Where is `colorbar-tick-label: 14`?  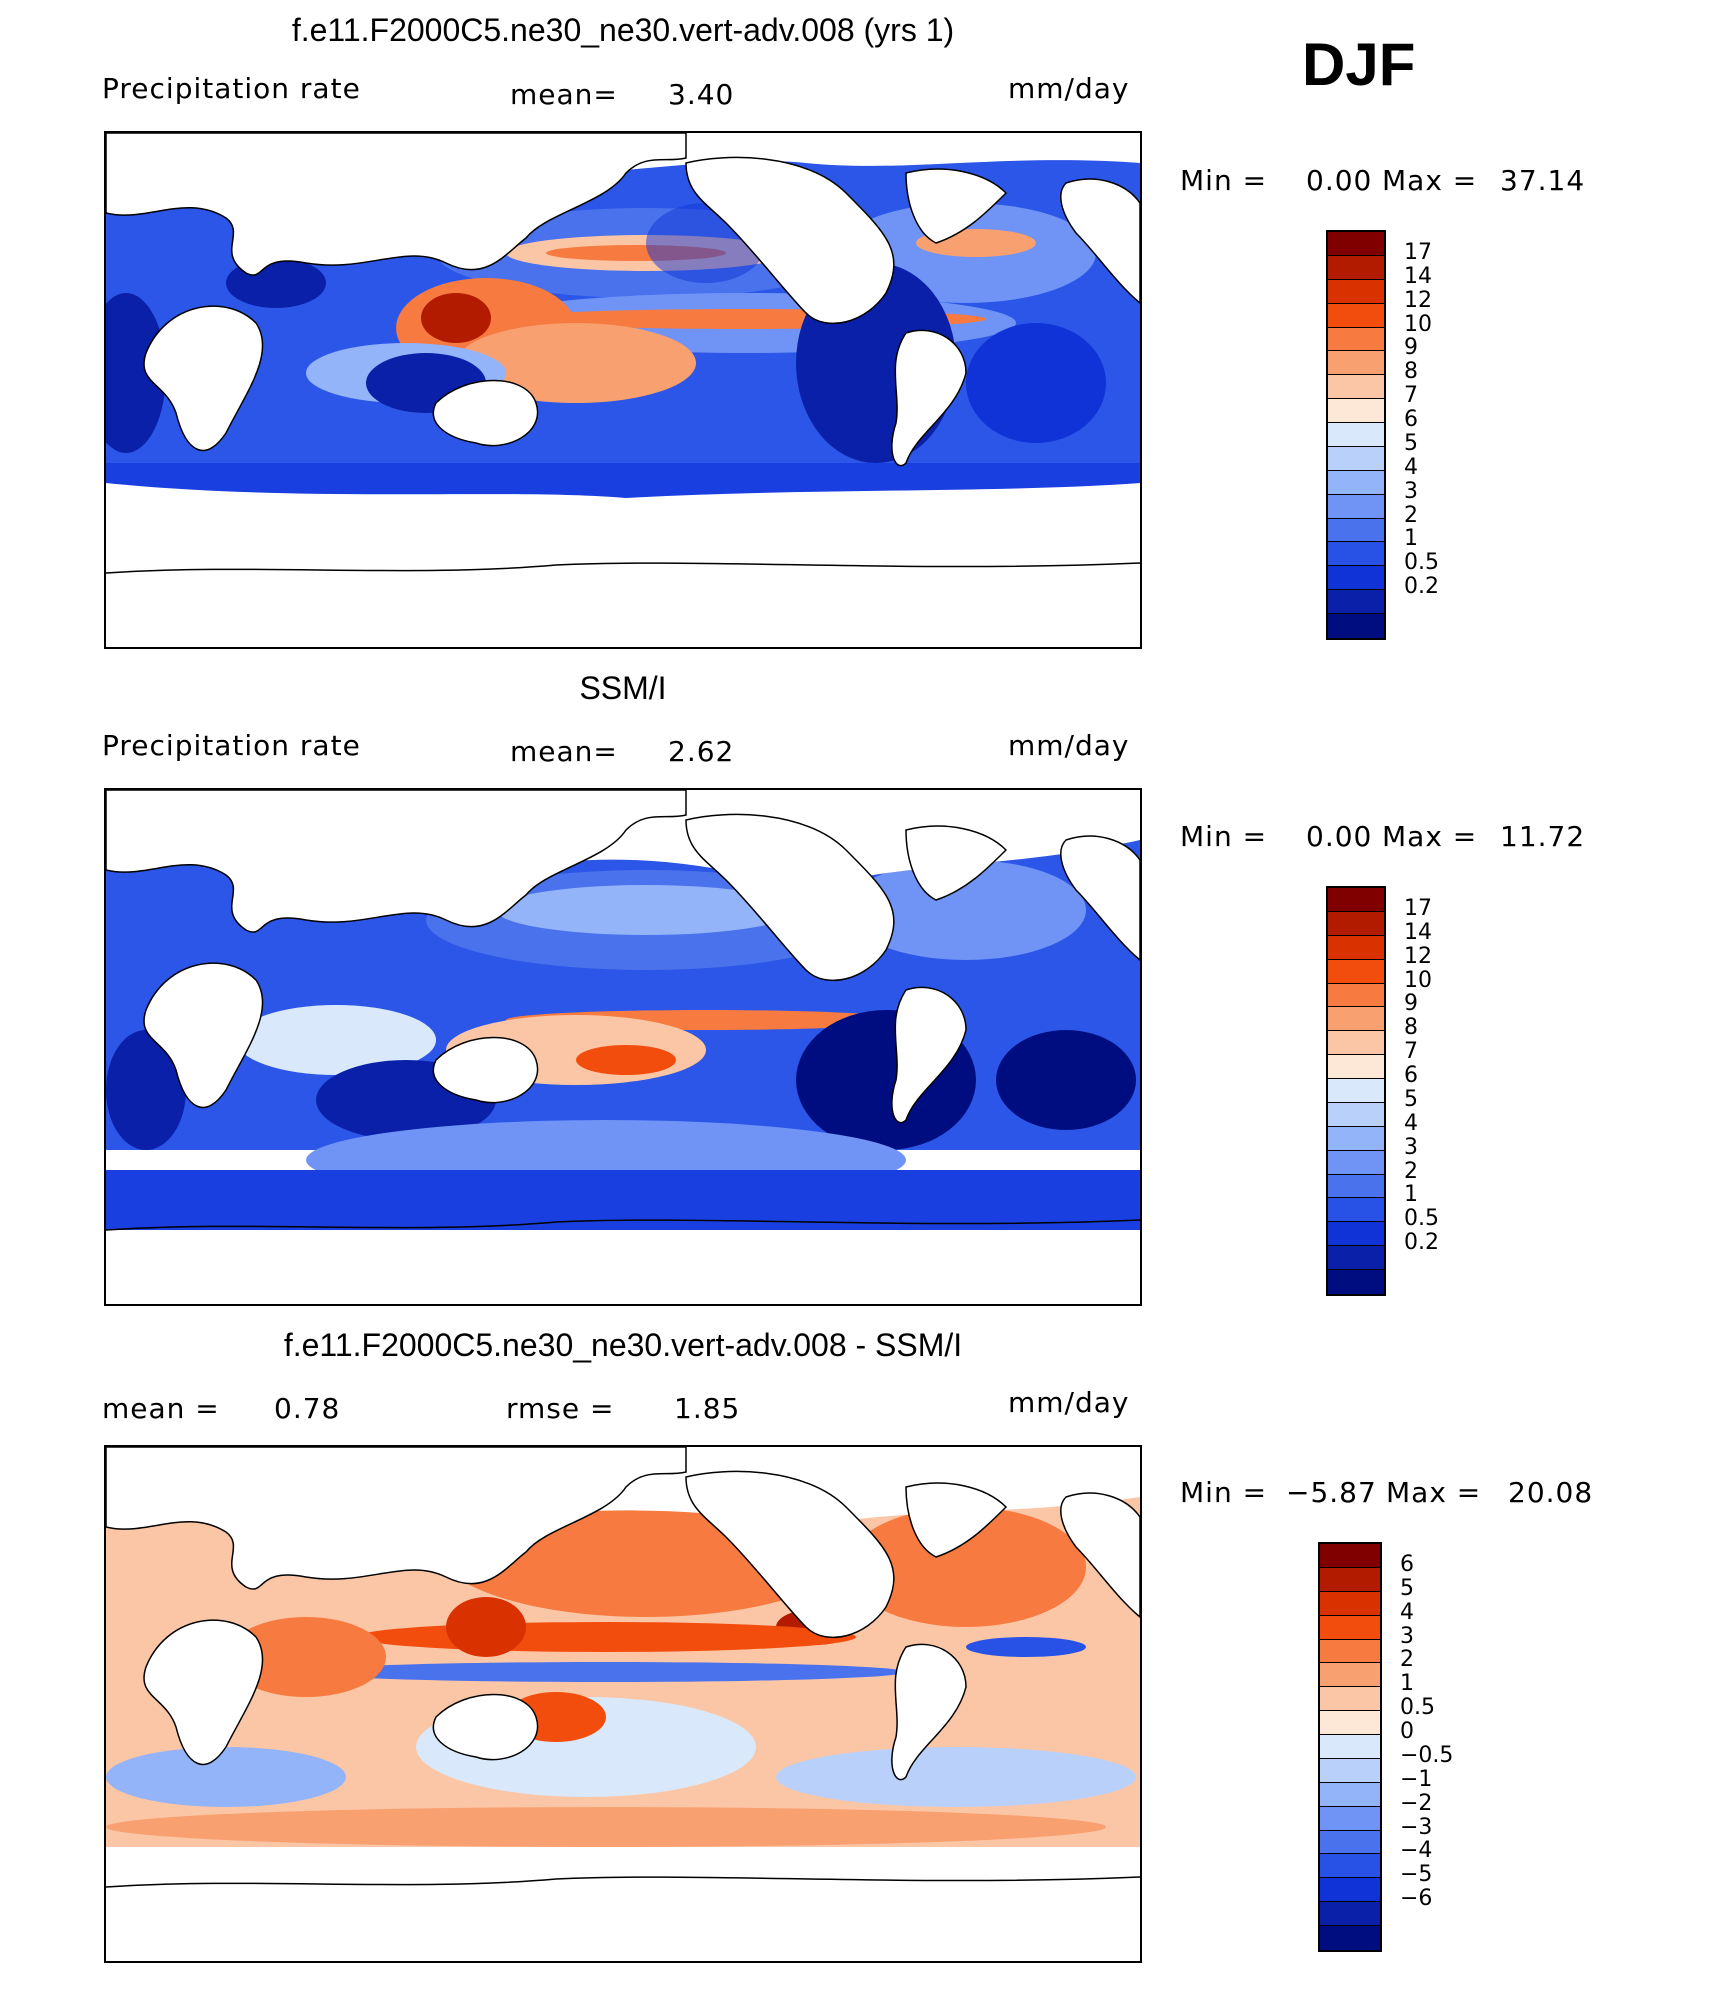 colorbar-tick-label: 14 is located at coordinates (1418, 932).